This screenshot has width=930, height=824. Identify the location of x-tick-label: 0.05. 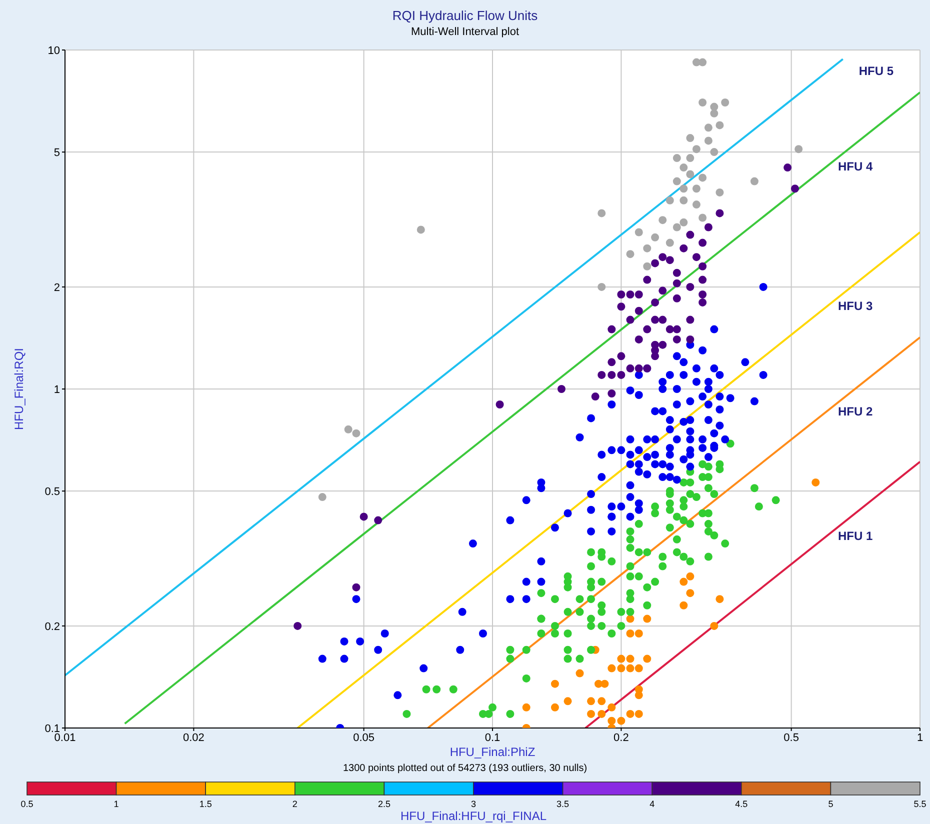
(364, 738).